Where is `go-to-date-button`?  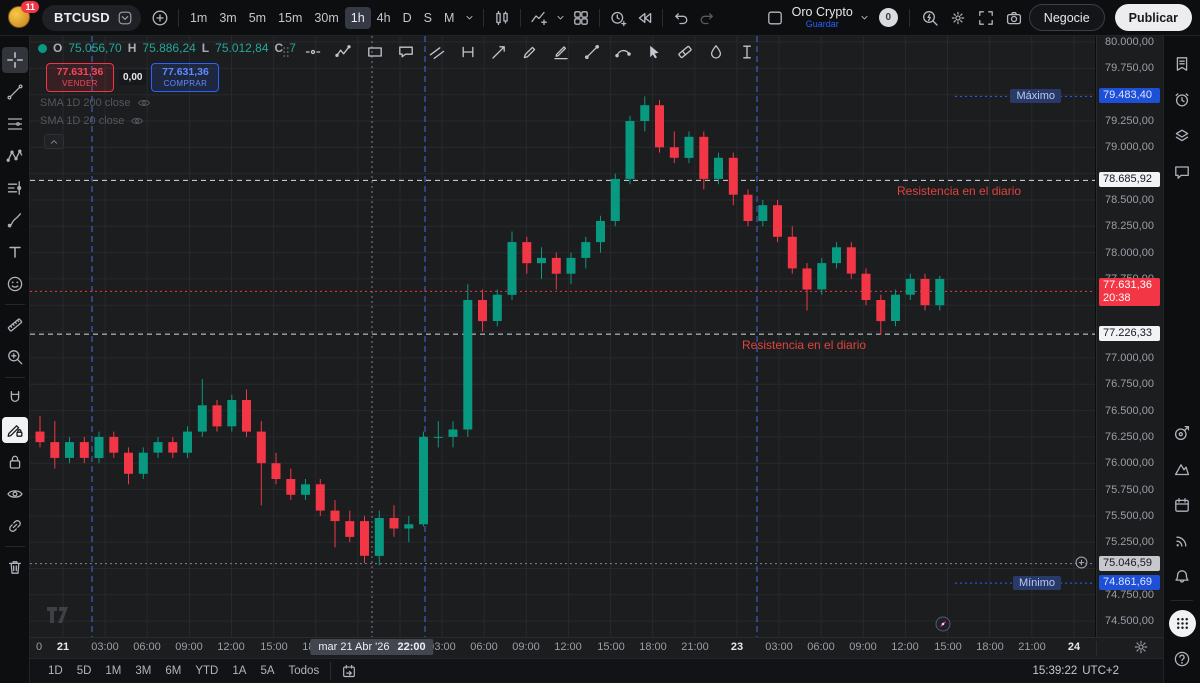
go-to-date-button is located at coordinates (349, 671).